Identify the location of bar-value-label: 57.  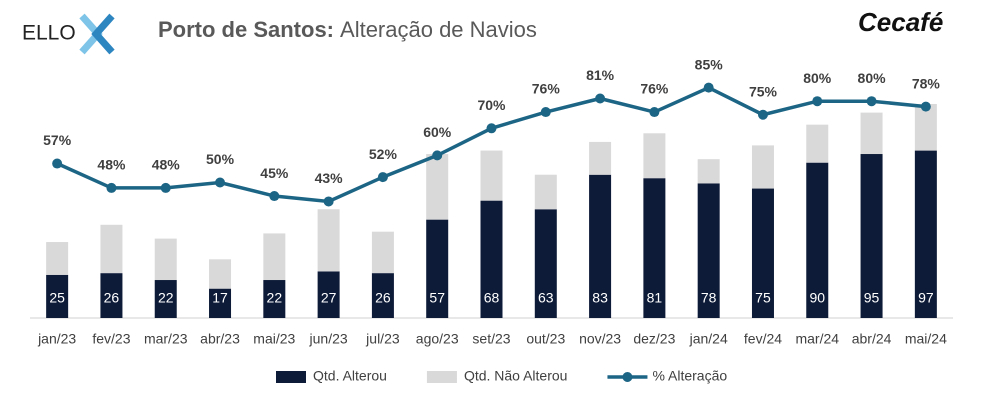
(437, 298).